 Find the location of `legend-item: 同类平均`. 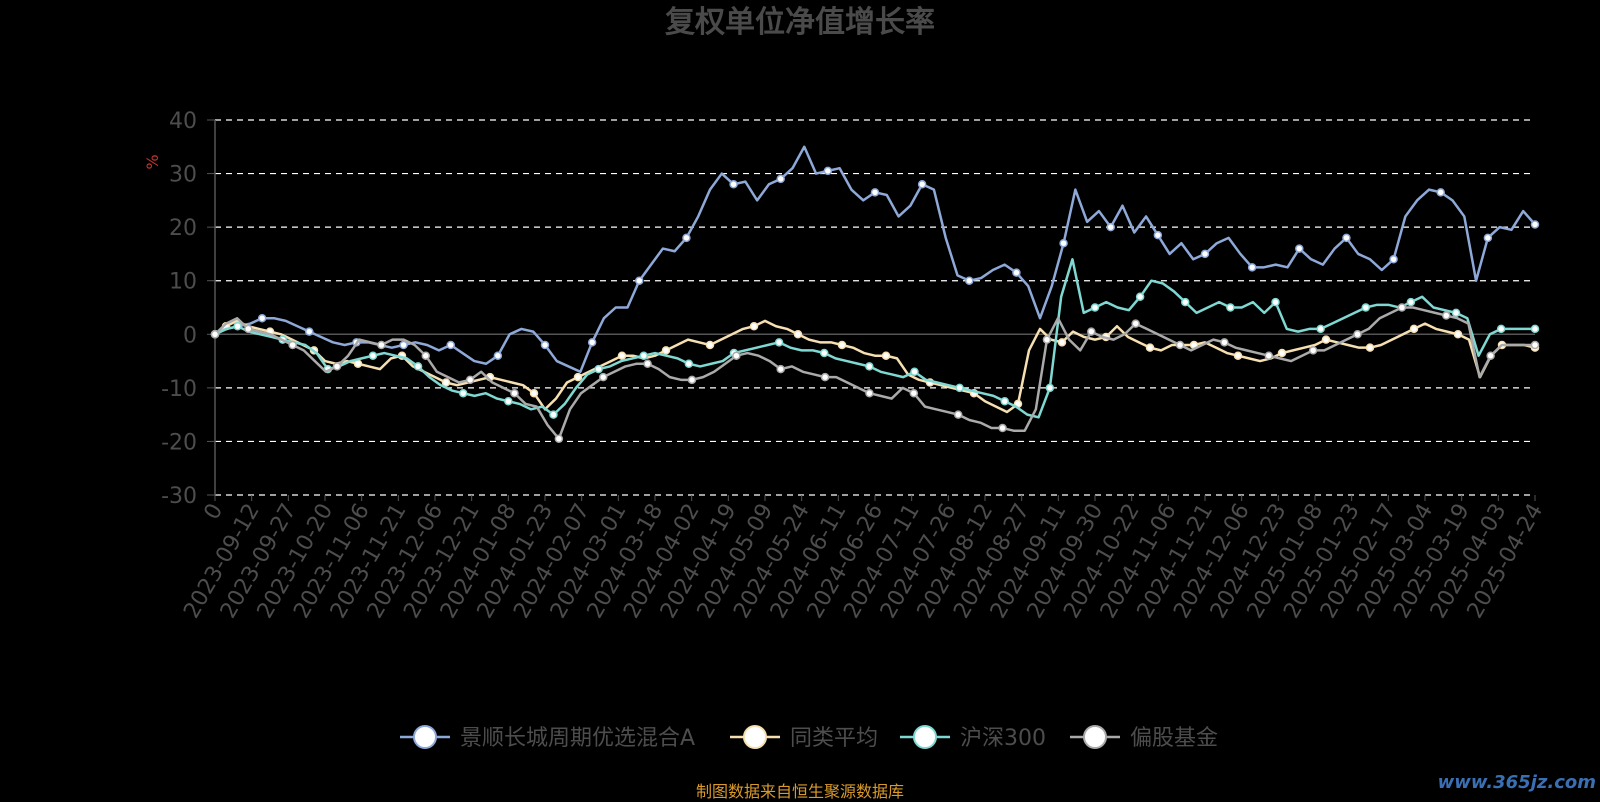

legend-item: 同类平均 is located at coordinates (804, 738).